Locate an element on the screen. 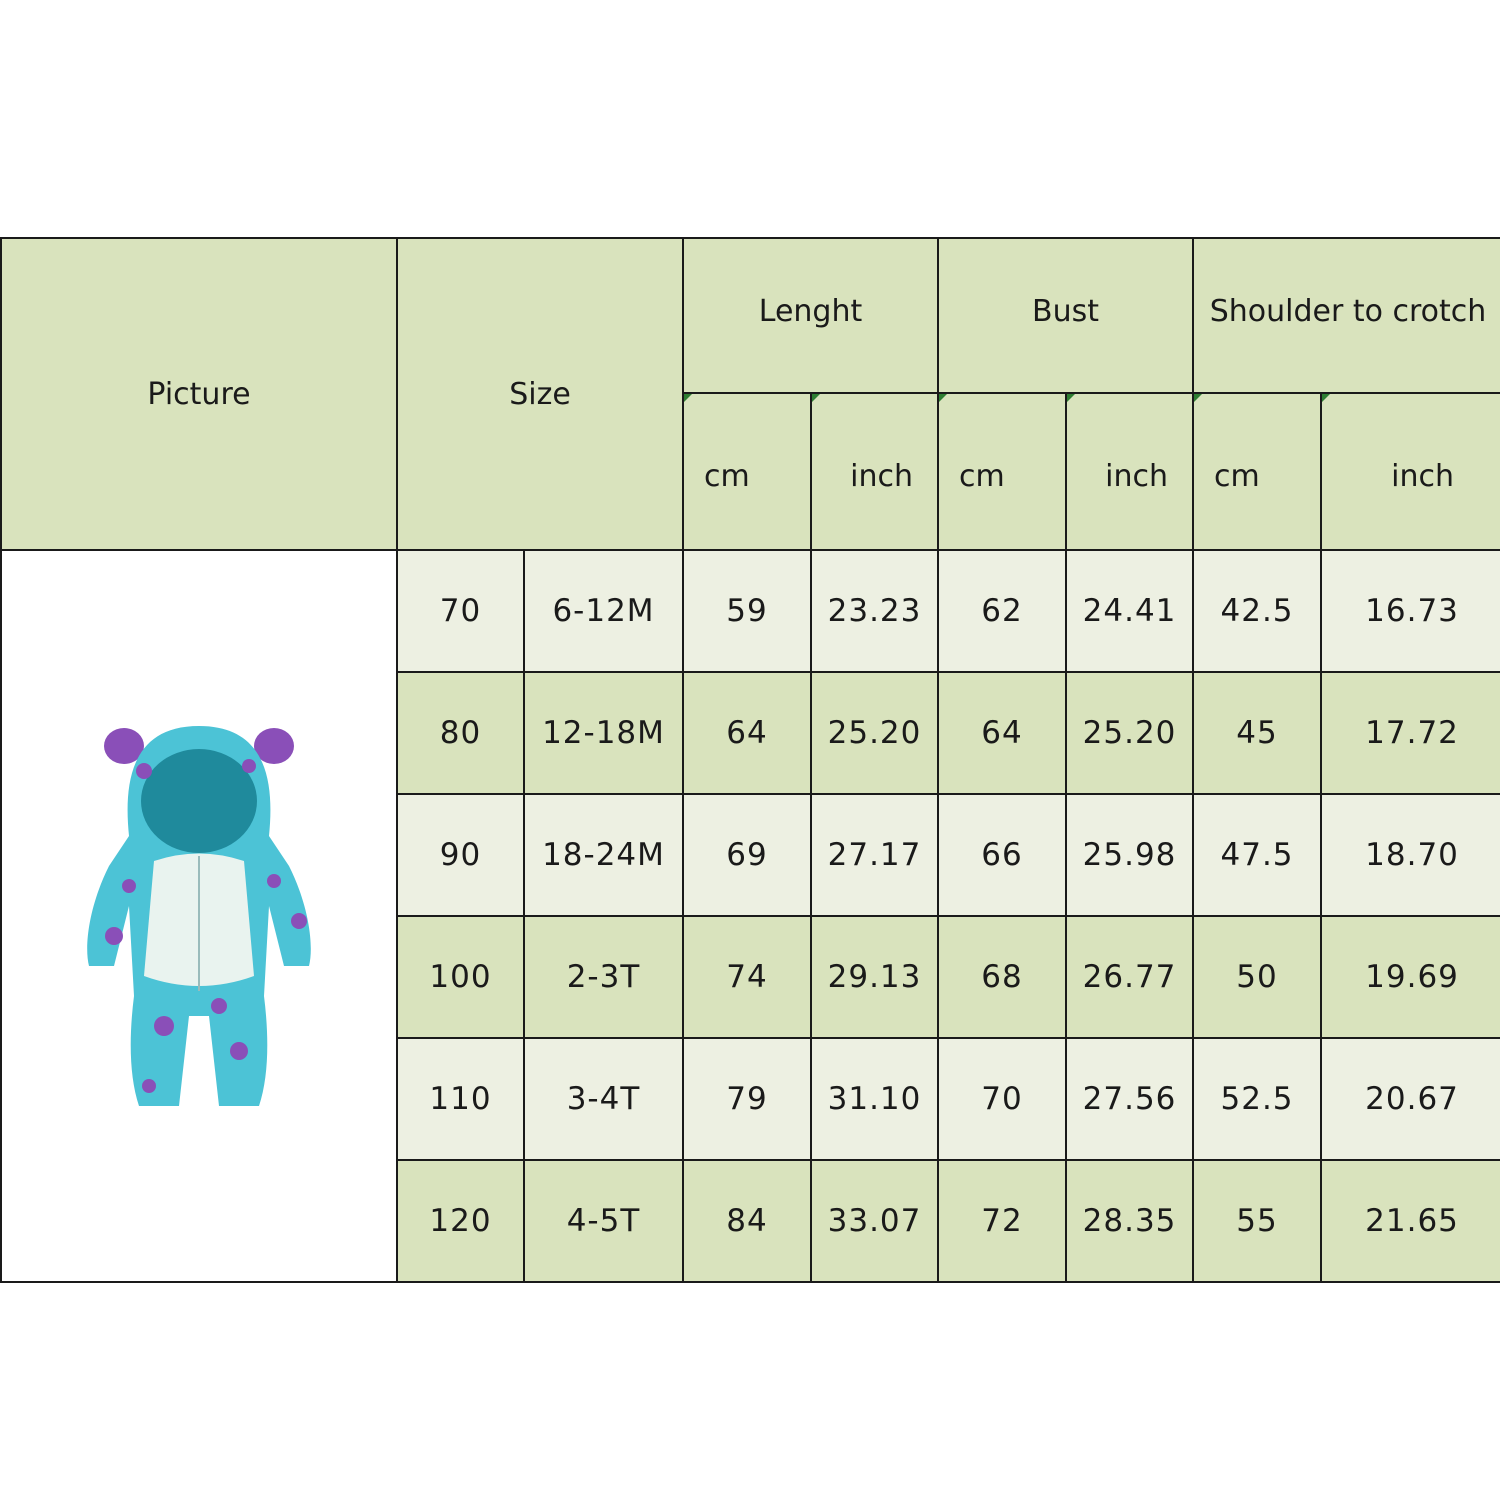  monster-romper-icon is located at coordinates (199, 916).